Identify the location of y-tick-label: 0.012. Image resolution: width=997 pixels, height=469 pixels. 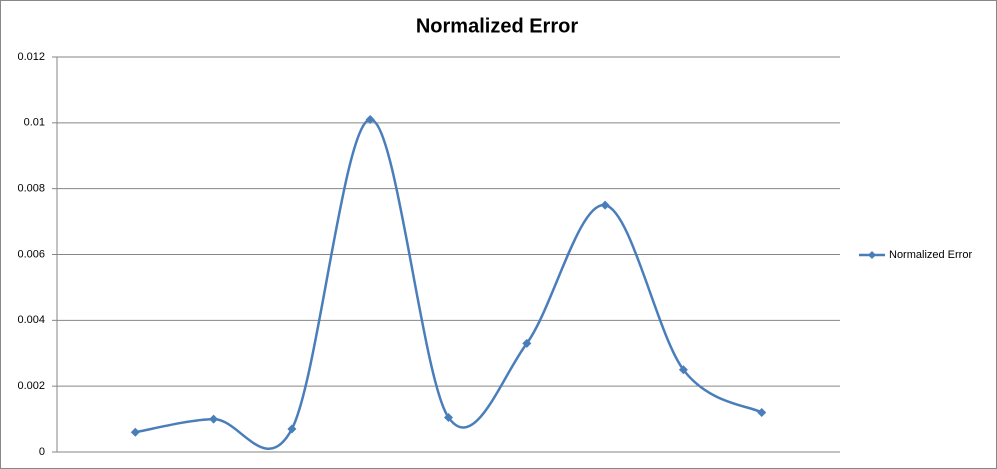
(31, 57).